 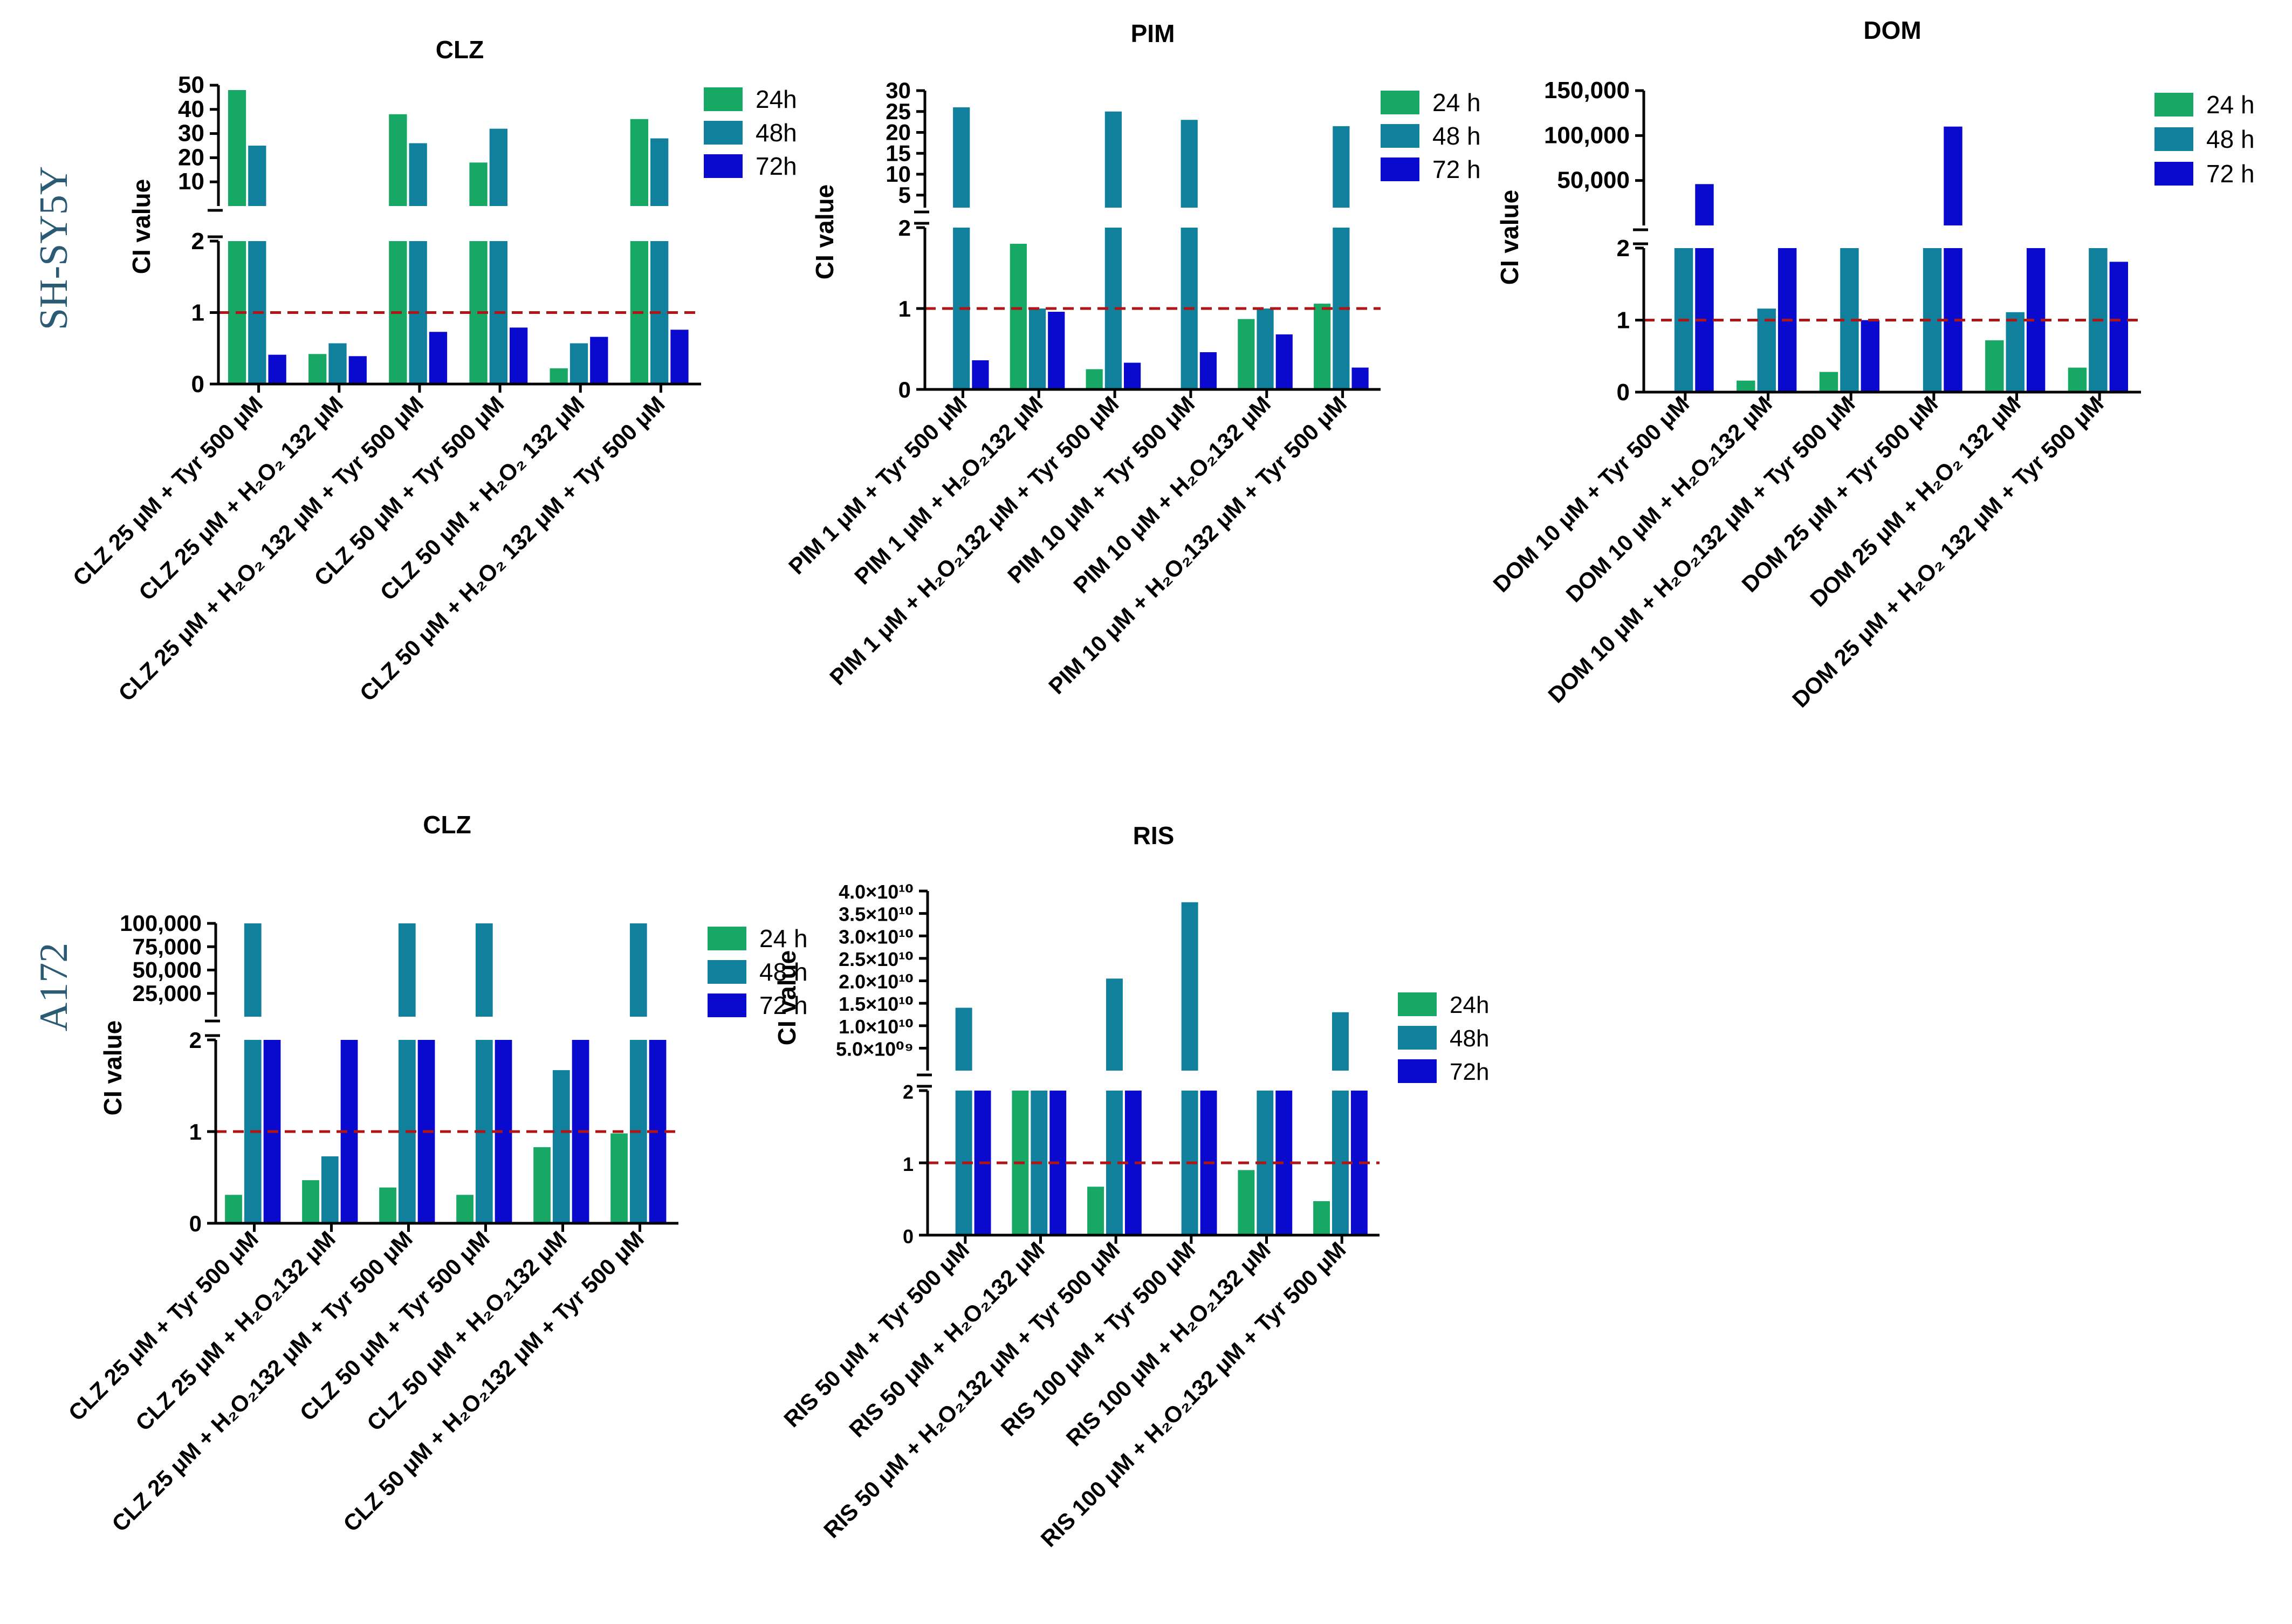 What do you see at coordinates (776, 166) in the screenshot?
I see `legend-label-2: 72h` at bounding box center [776, 166].